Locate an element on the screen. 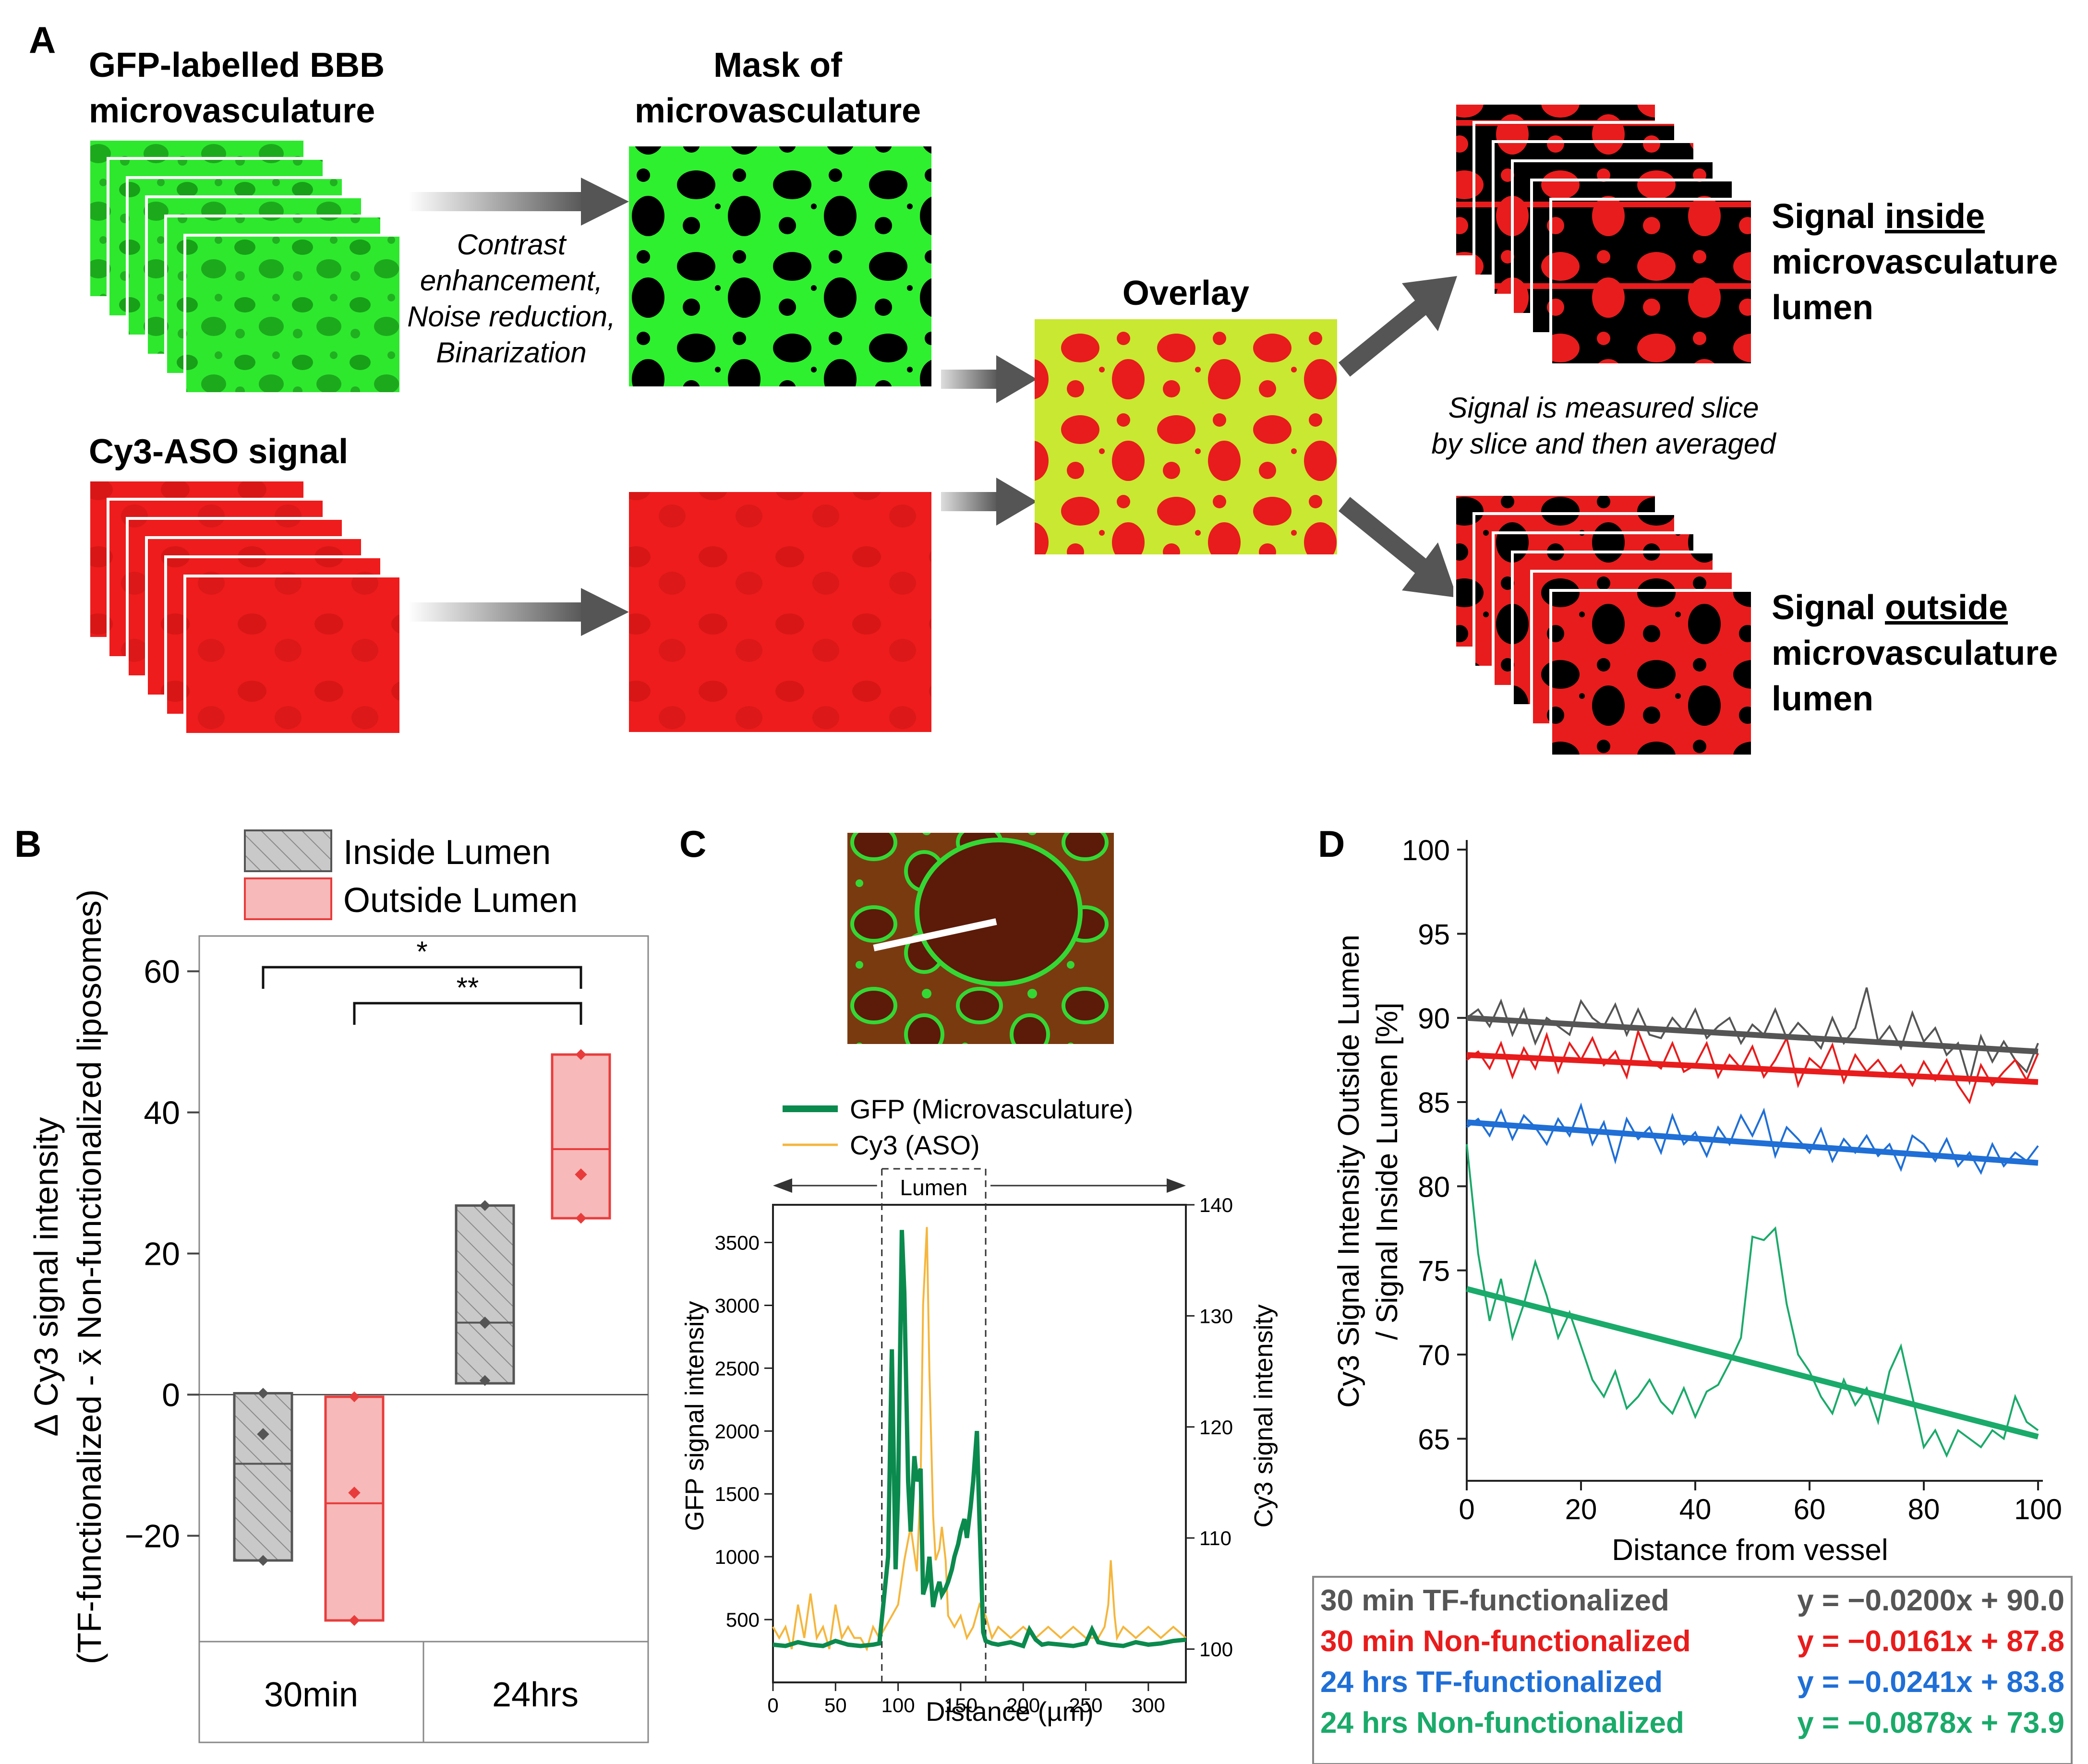 The image size is (2088, 1764). y-tick-label: 60 is located at coordinates (162, 972).